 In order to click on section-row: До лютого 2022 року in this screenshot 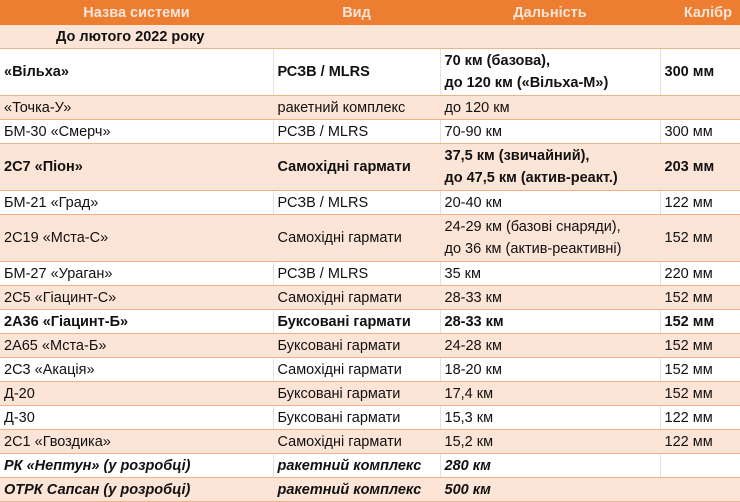, I will do `click(370, 36)`.